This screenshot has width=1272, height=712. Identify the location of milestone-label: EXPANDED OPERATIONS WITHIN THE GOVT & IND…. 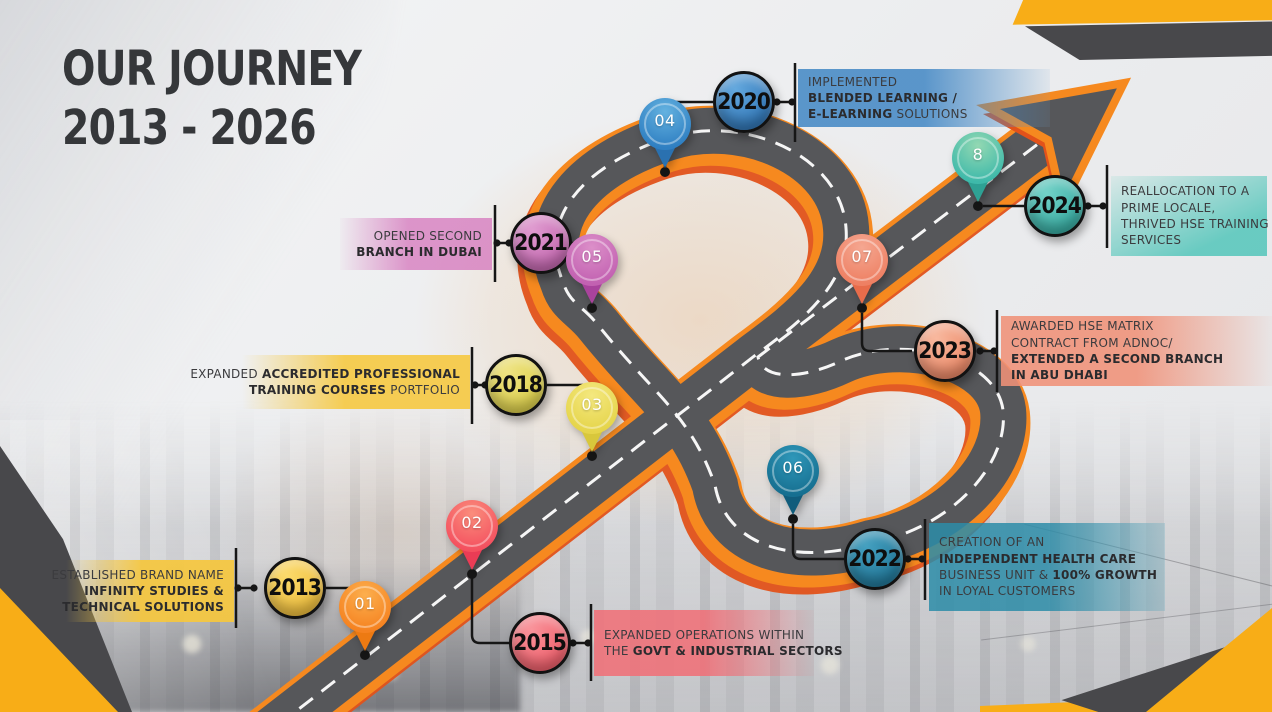
(718, 643).